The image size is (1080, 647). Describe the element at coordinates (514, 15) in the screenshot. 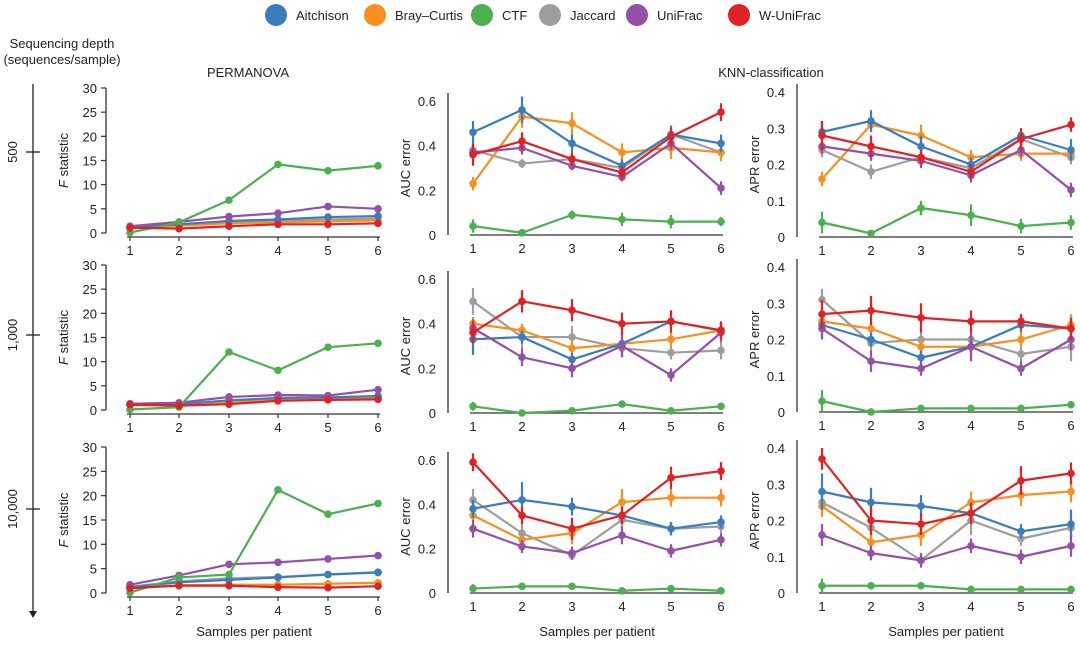

I see `legend-label: CTF` at that location.